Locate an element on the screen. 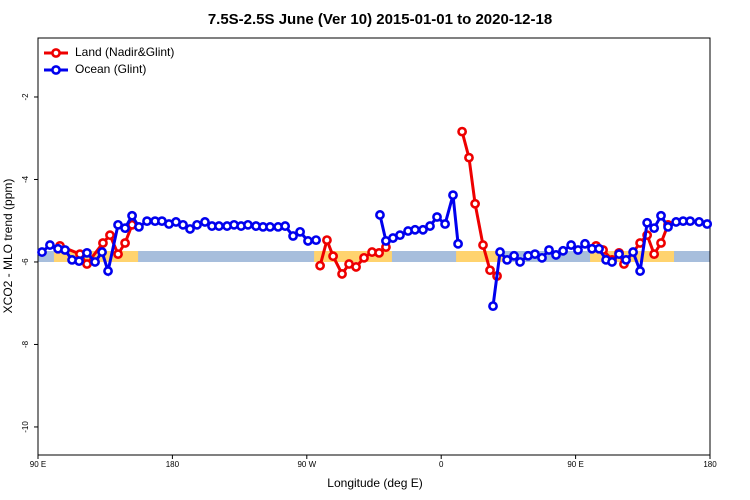 This screenshot has width=750, height=500. y-tick-label: -6 is located at coordinates (25, 262).